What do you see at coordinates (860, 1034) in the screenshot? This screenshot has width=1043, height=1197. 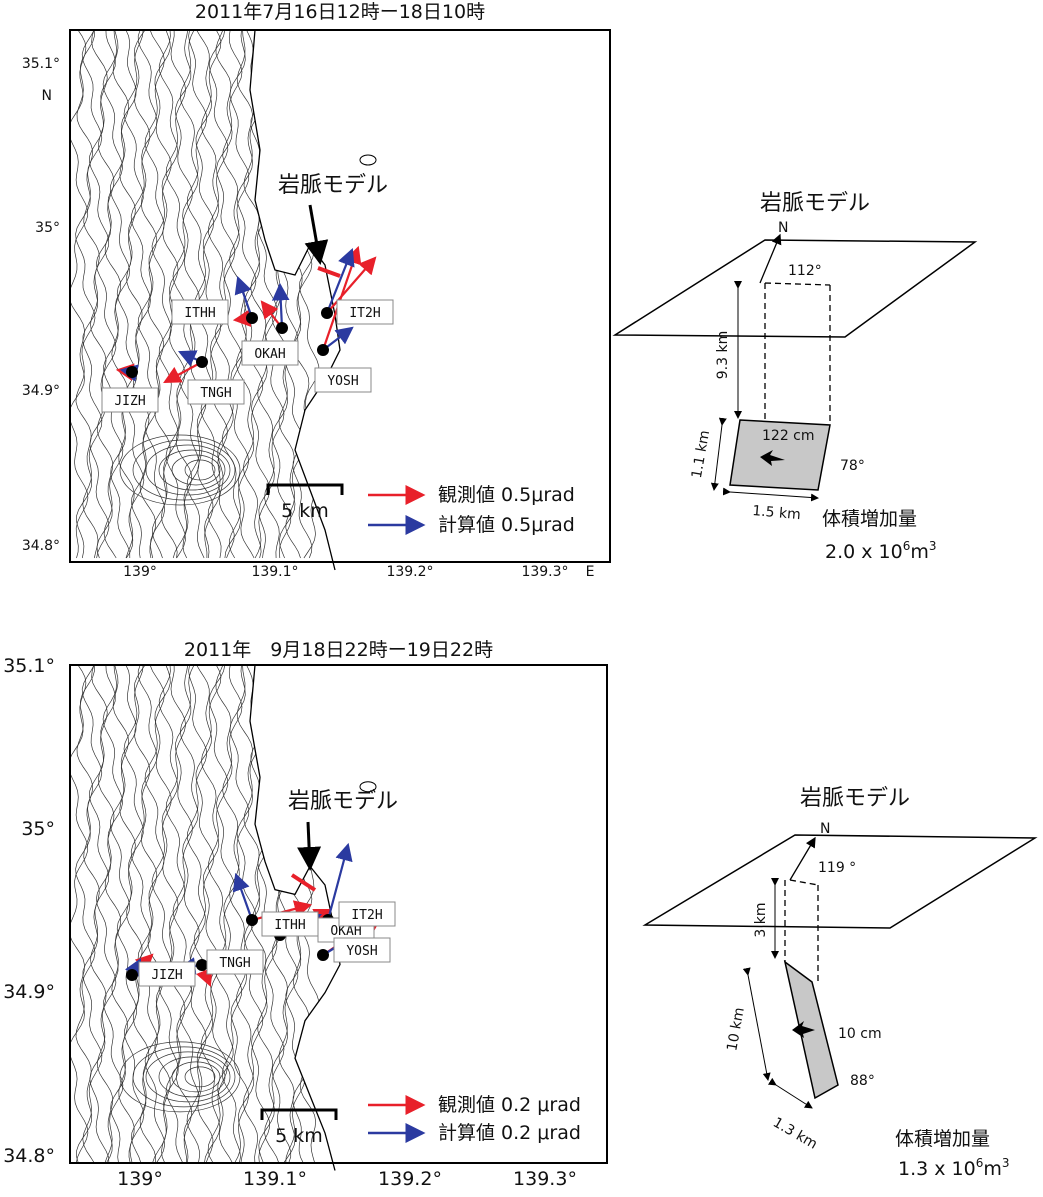 I see `opening-label: 10 cm` at bounding box center [860, 1034].